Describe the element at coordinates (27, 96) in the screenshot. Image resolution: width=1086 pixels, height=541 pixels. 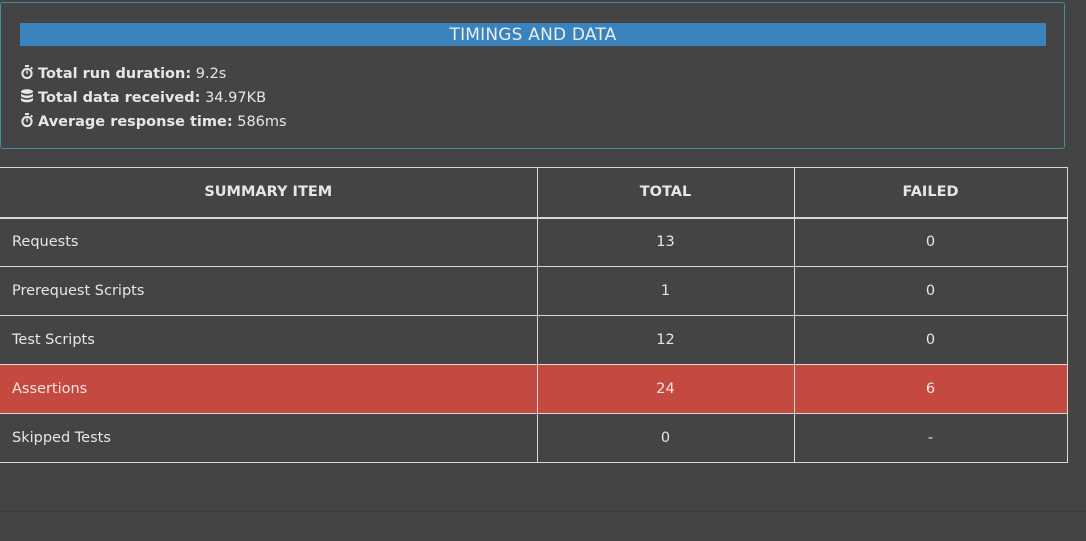
I see `database-icon` at that location.